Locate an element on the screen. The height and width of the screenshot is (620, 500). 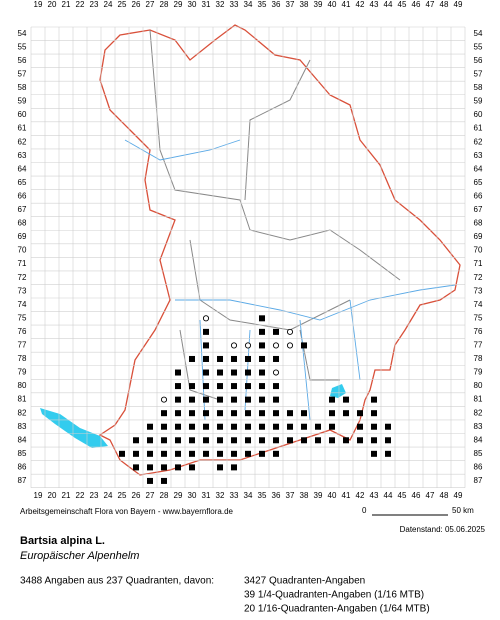
row-label: 84 is located at coordinates (22, 439).